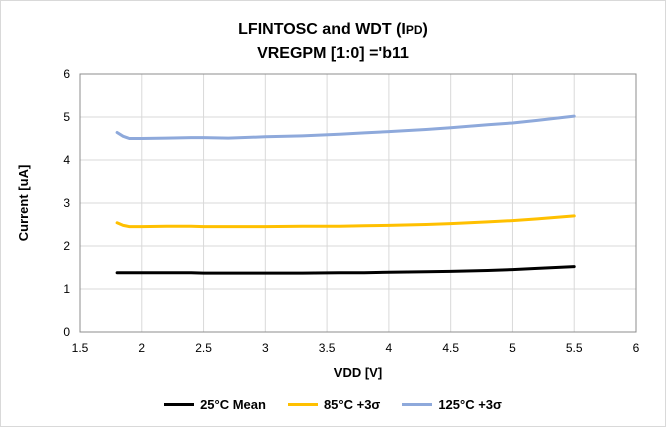  What do you see at coordinates (203, 348) in the screenshot?
I see `x-tick-label: 2.5` at bounding box center [203, 348].